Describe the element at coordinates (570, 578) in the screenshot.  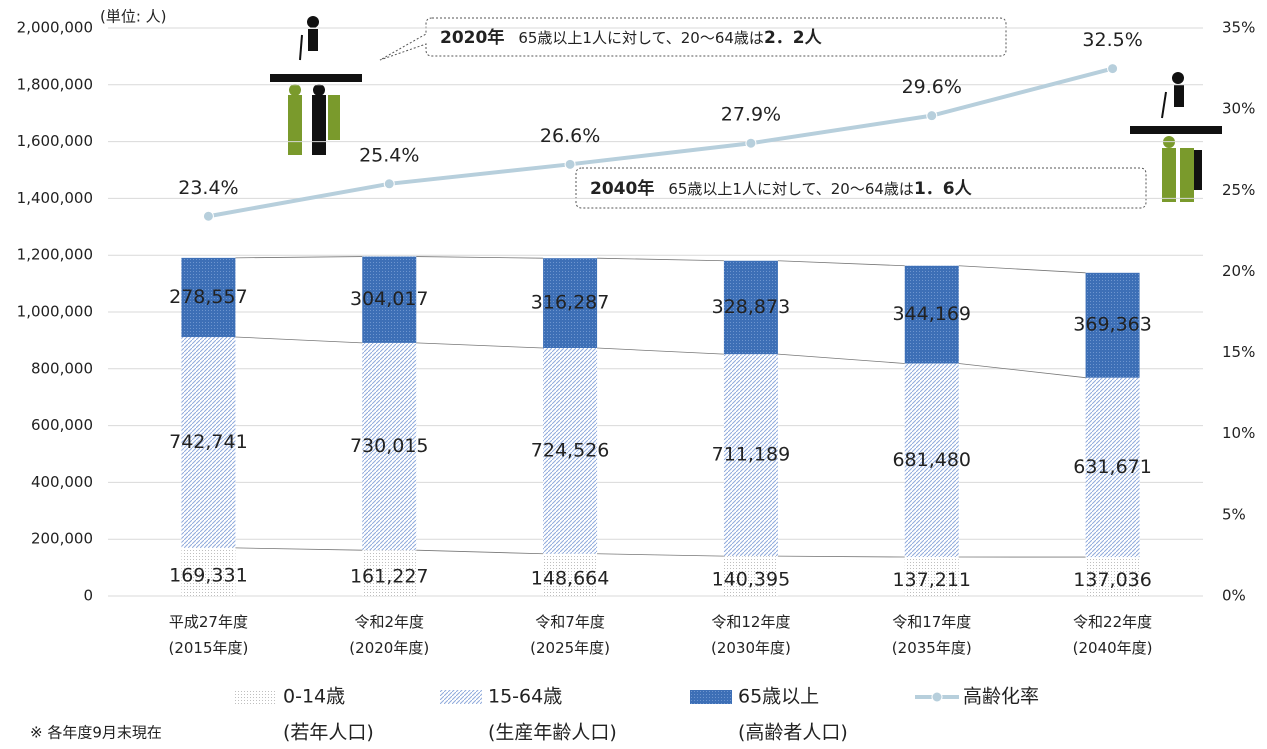
I see `bar-value-label: 148,664` at that location.